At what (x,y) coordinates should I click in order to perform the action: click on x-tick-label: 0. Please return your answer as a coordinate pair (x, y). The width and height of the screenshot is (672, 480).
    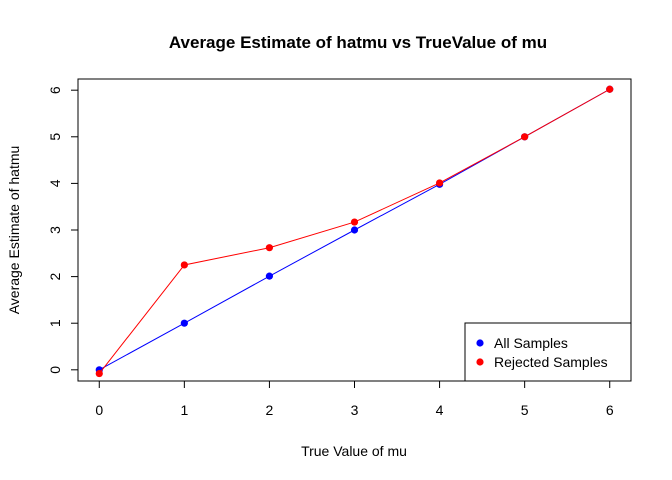
    Looking at the image, I should click on (99, 410).